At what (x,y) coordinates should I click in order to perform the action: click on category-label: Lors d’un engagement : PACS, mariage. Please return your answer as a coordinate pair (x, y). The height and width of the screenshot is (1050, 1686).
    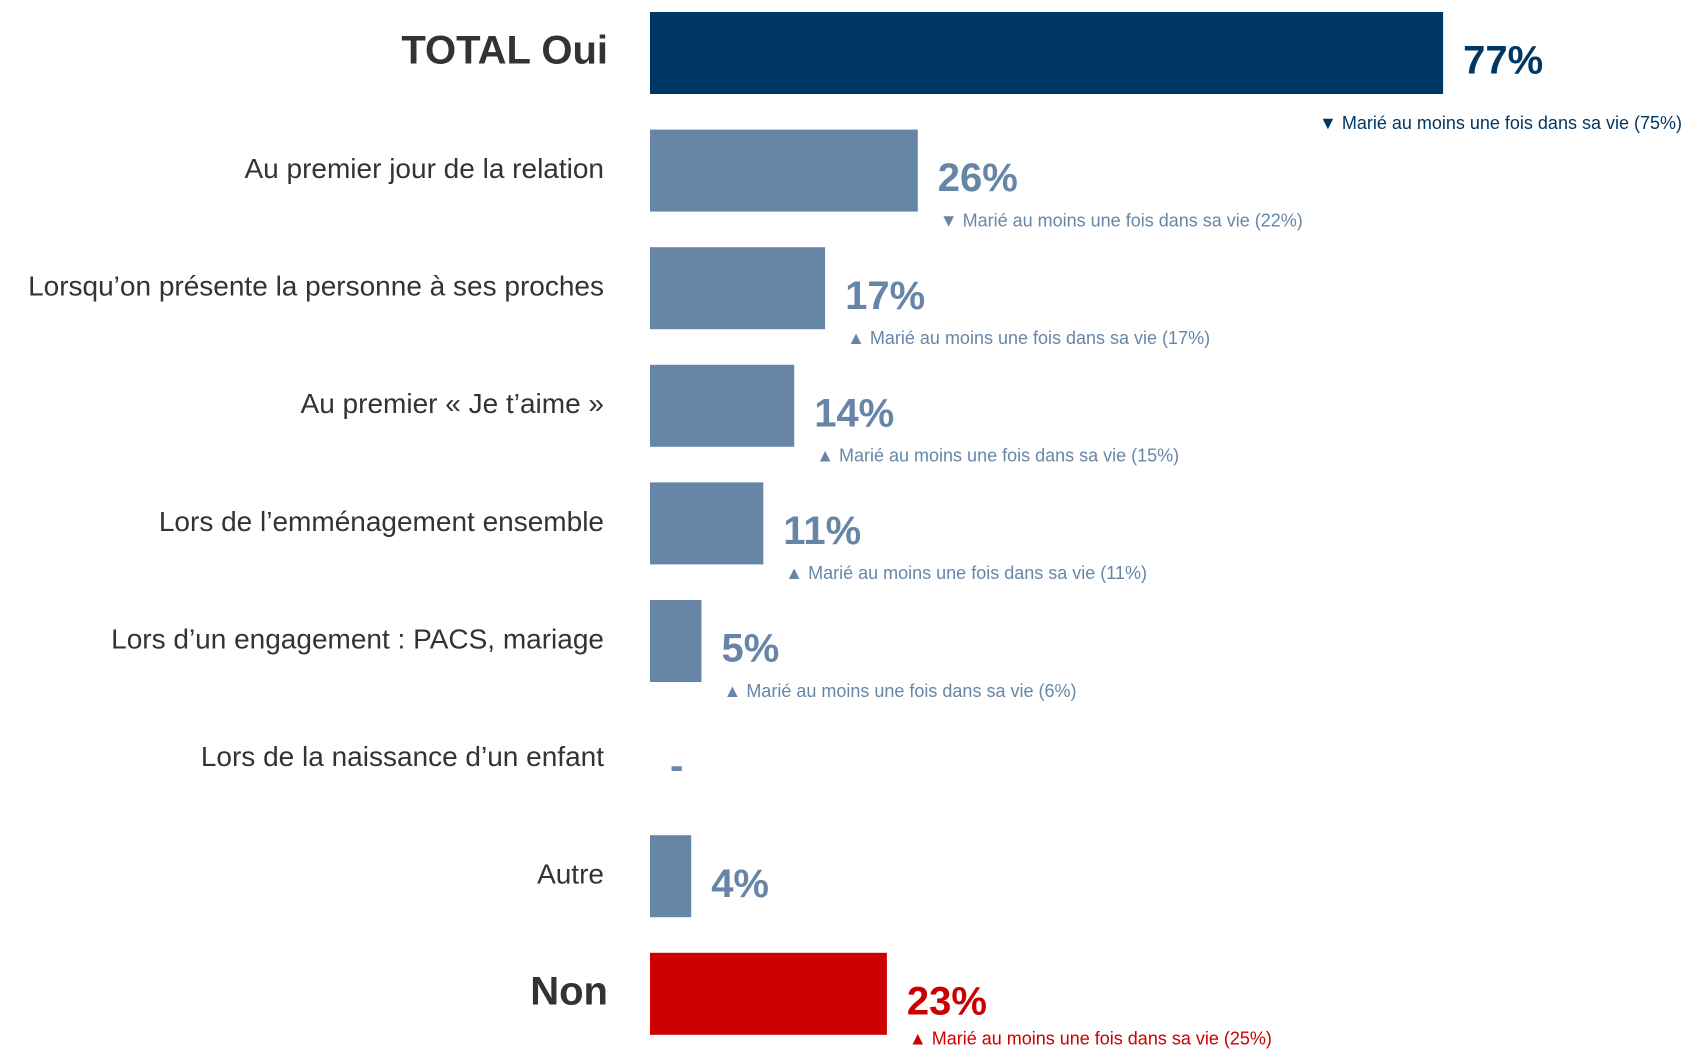
    Looking at the image, I should click on (357, 638).